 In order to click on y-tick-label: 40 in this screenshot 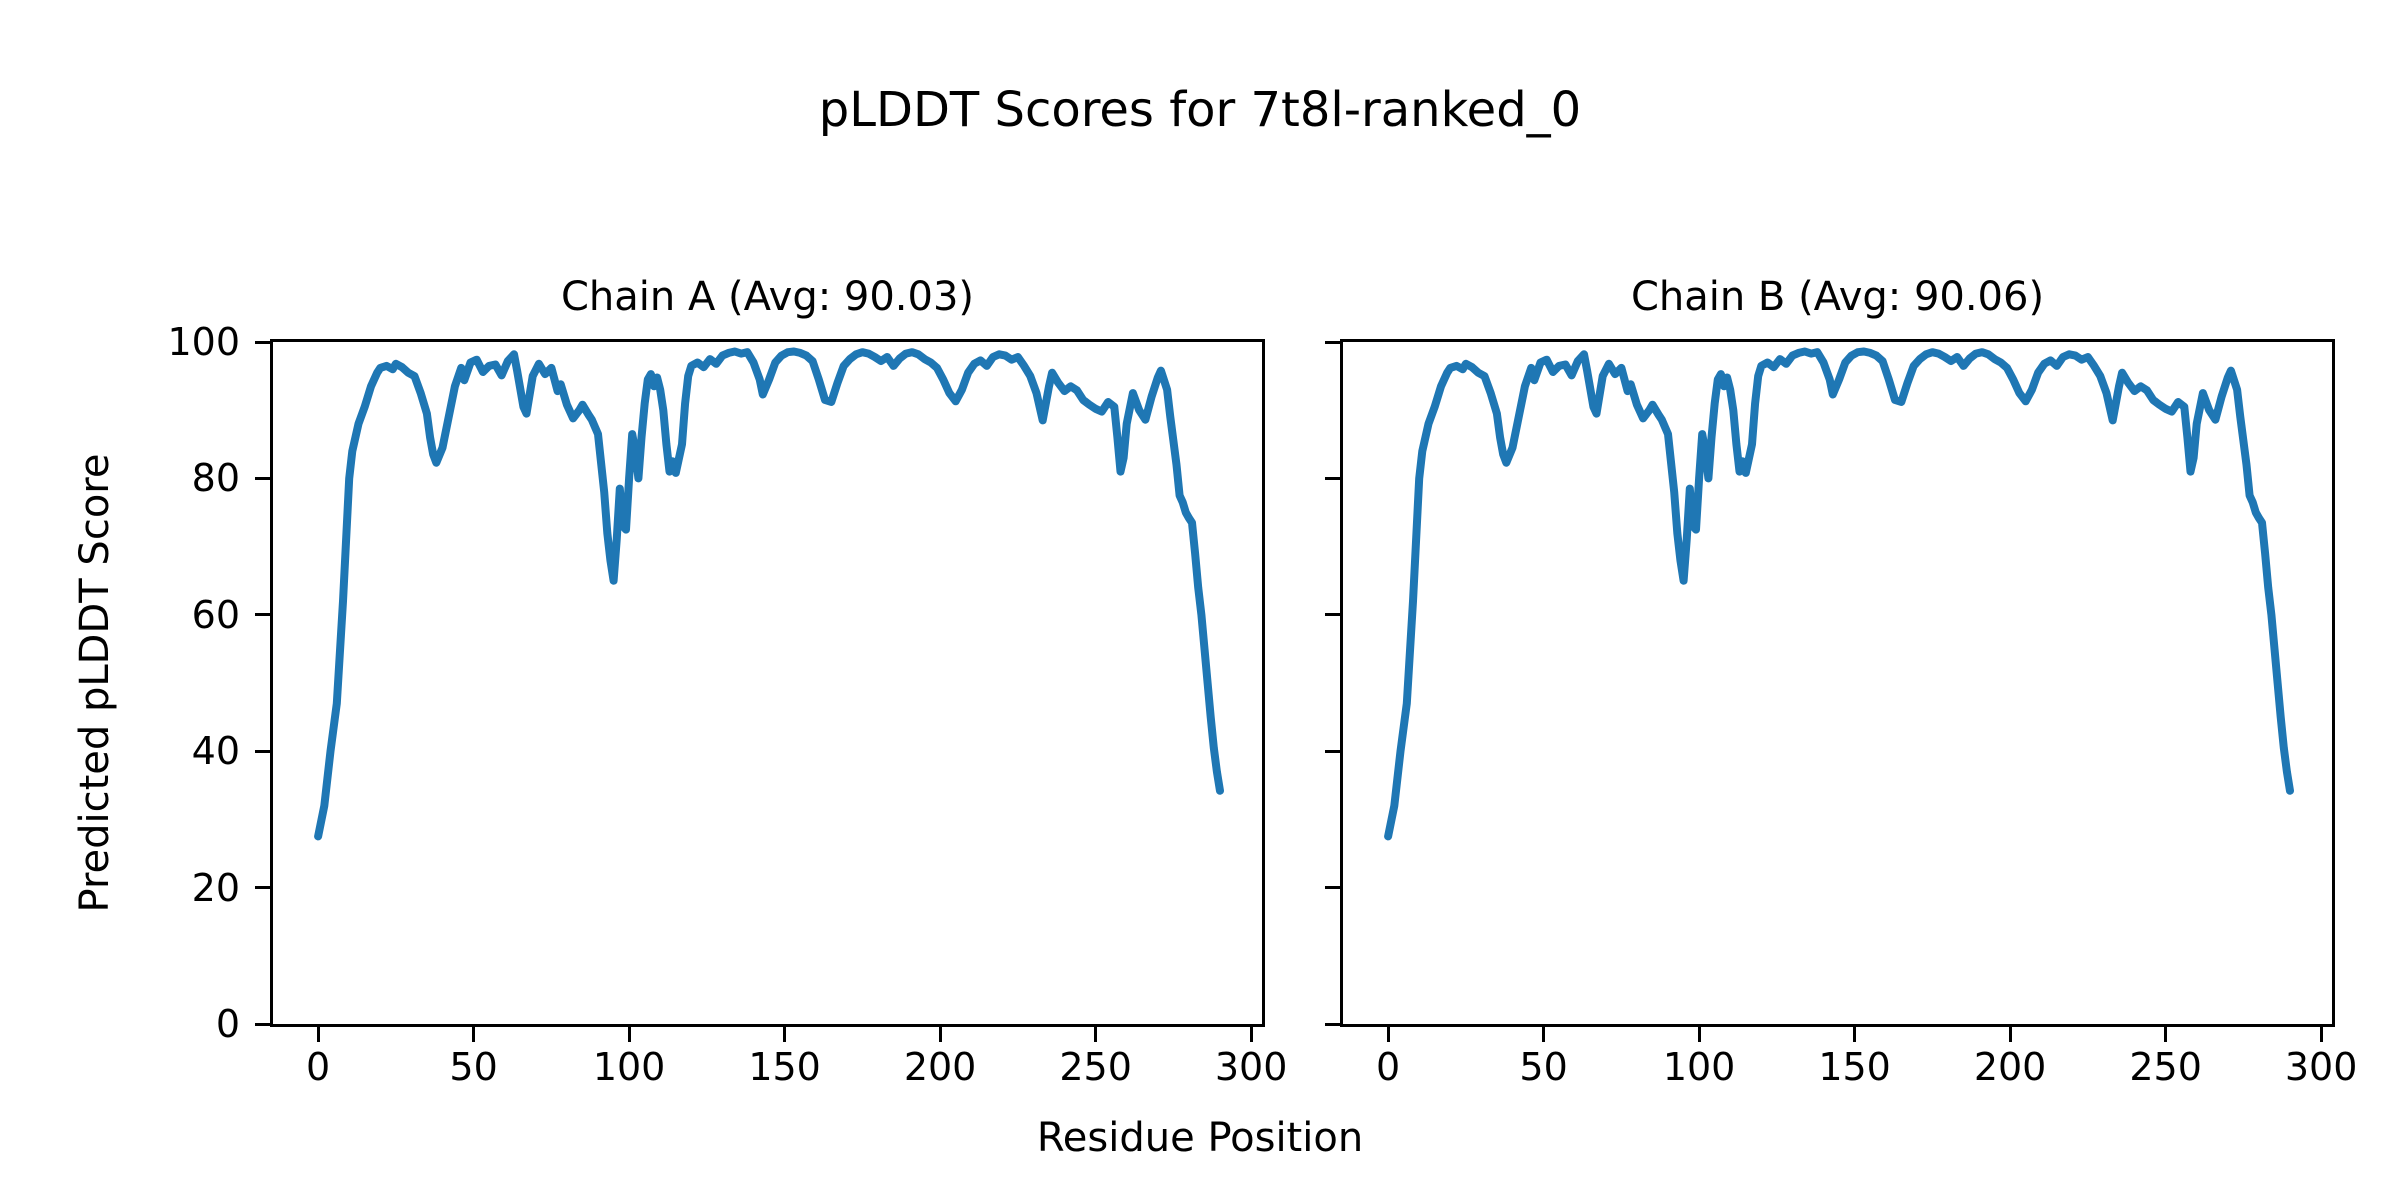, I will do `click(215, 751)`.